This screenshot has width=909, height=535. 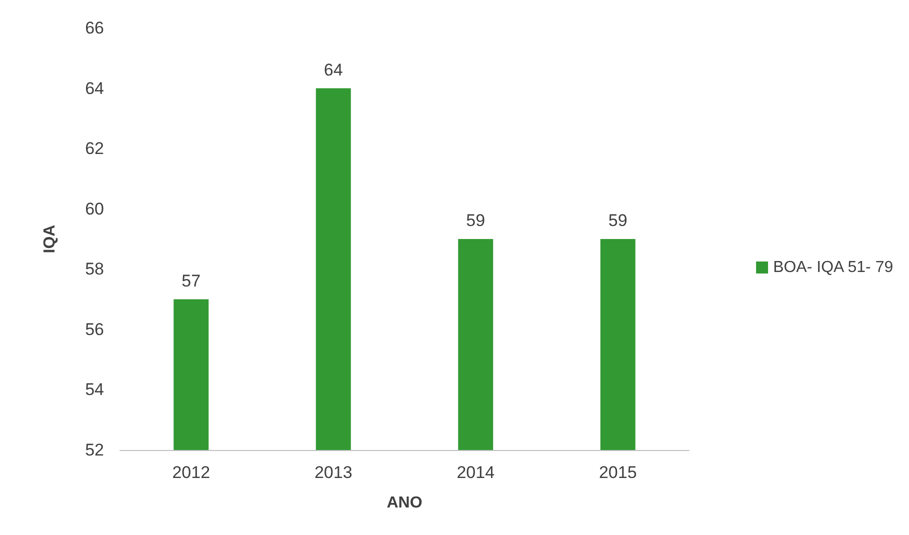 What do you see at coordinates (94, 390) in the screenshot?
I see `y-tick-label: 54` at bounding box center [94, 390].